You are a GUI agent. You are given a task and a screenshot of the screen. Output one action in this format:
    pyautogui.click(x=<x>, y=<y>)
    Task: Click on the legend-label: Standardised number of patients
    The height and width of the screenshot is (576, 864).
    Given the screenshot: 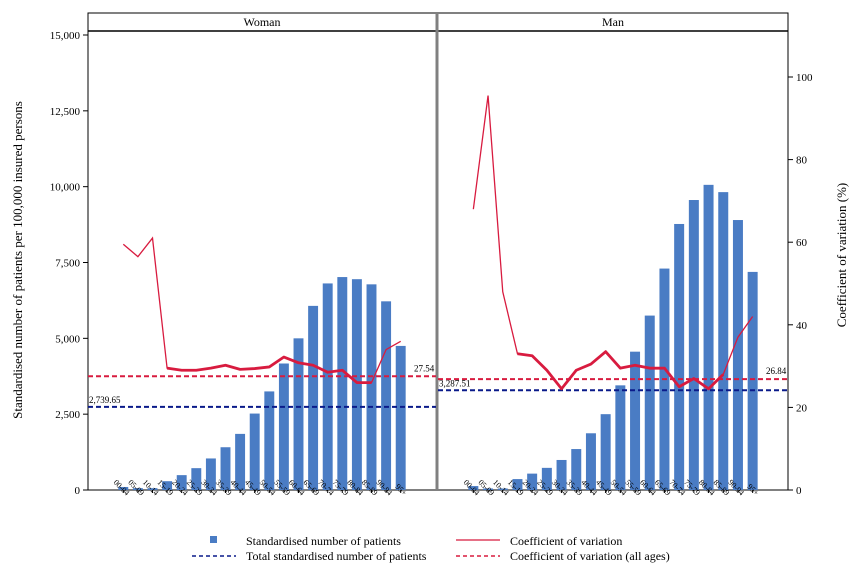 What is the action you would take?
    pyautogui.click(x=323, y=541)
    